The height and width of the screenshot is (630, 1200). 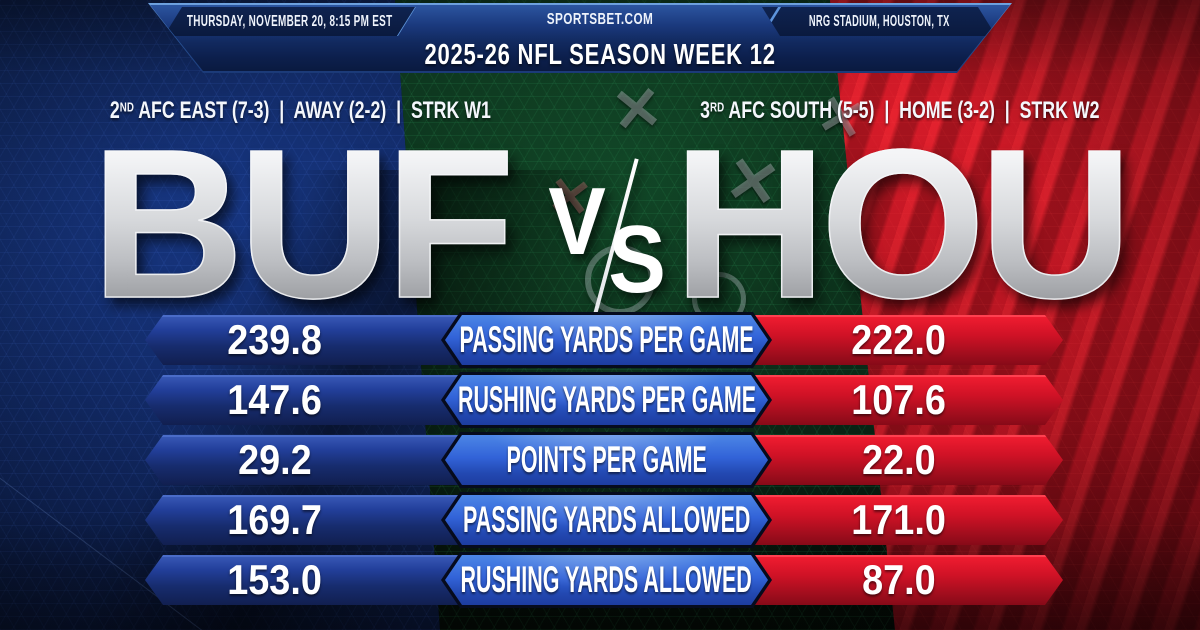 I want to click on table-row: 239.8 PASSING YARDS PER GAME 222.0, so click(x=604, y=340).